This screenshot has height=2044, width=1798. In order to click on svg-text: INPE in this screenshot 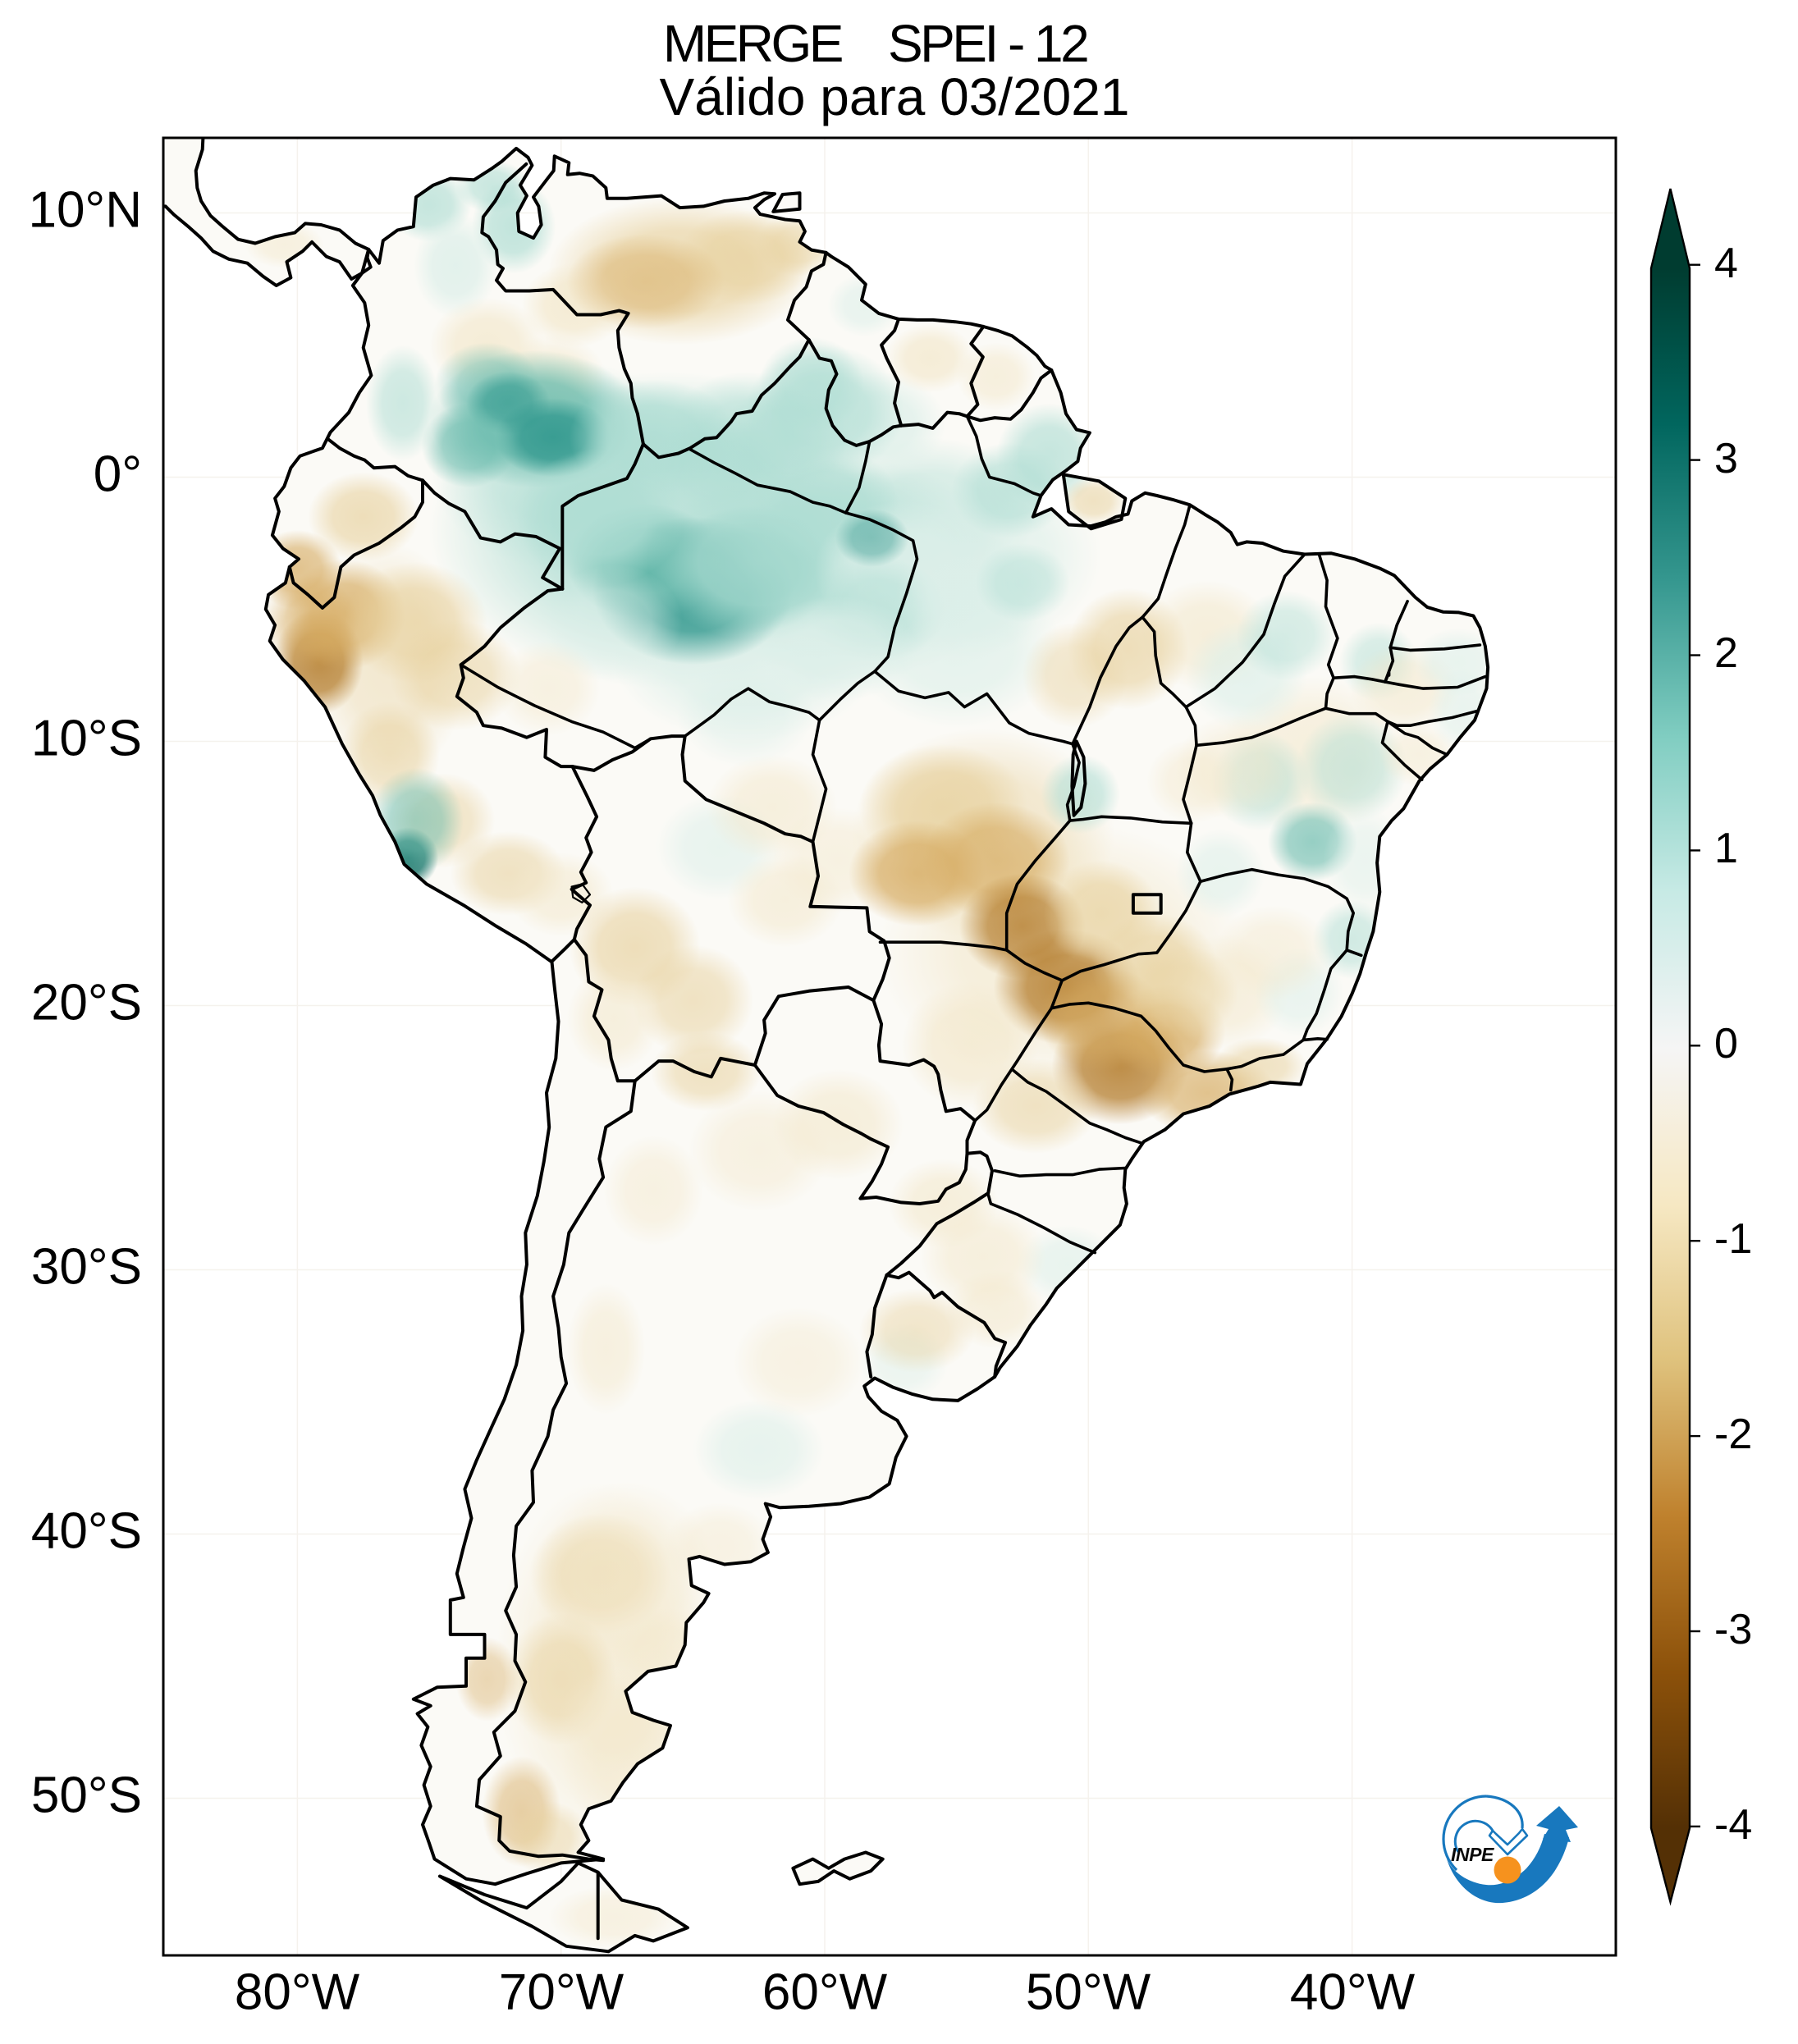, I will do `click(1472, 1854)`.